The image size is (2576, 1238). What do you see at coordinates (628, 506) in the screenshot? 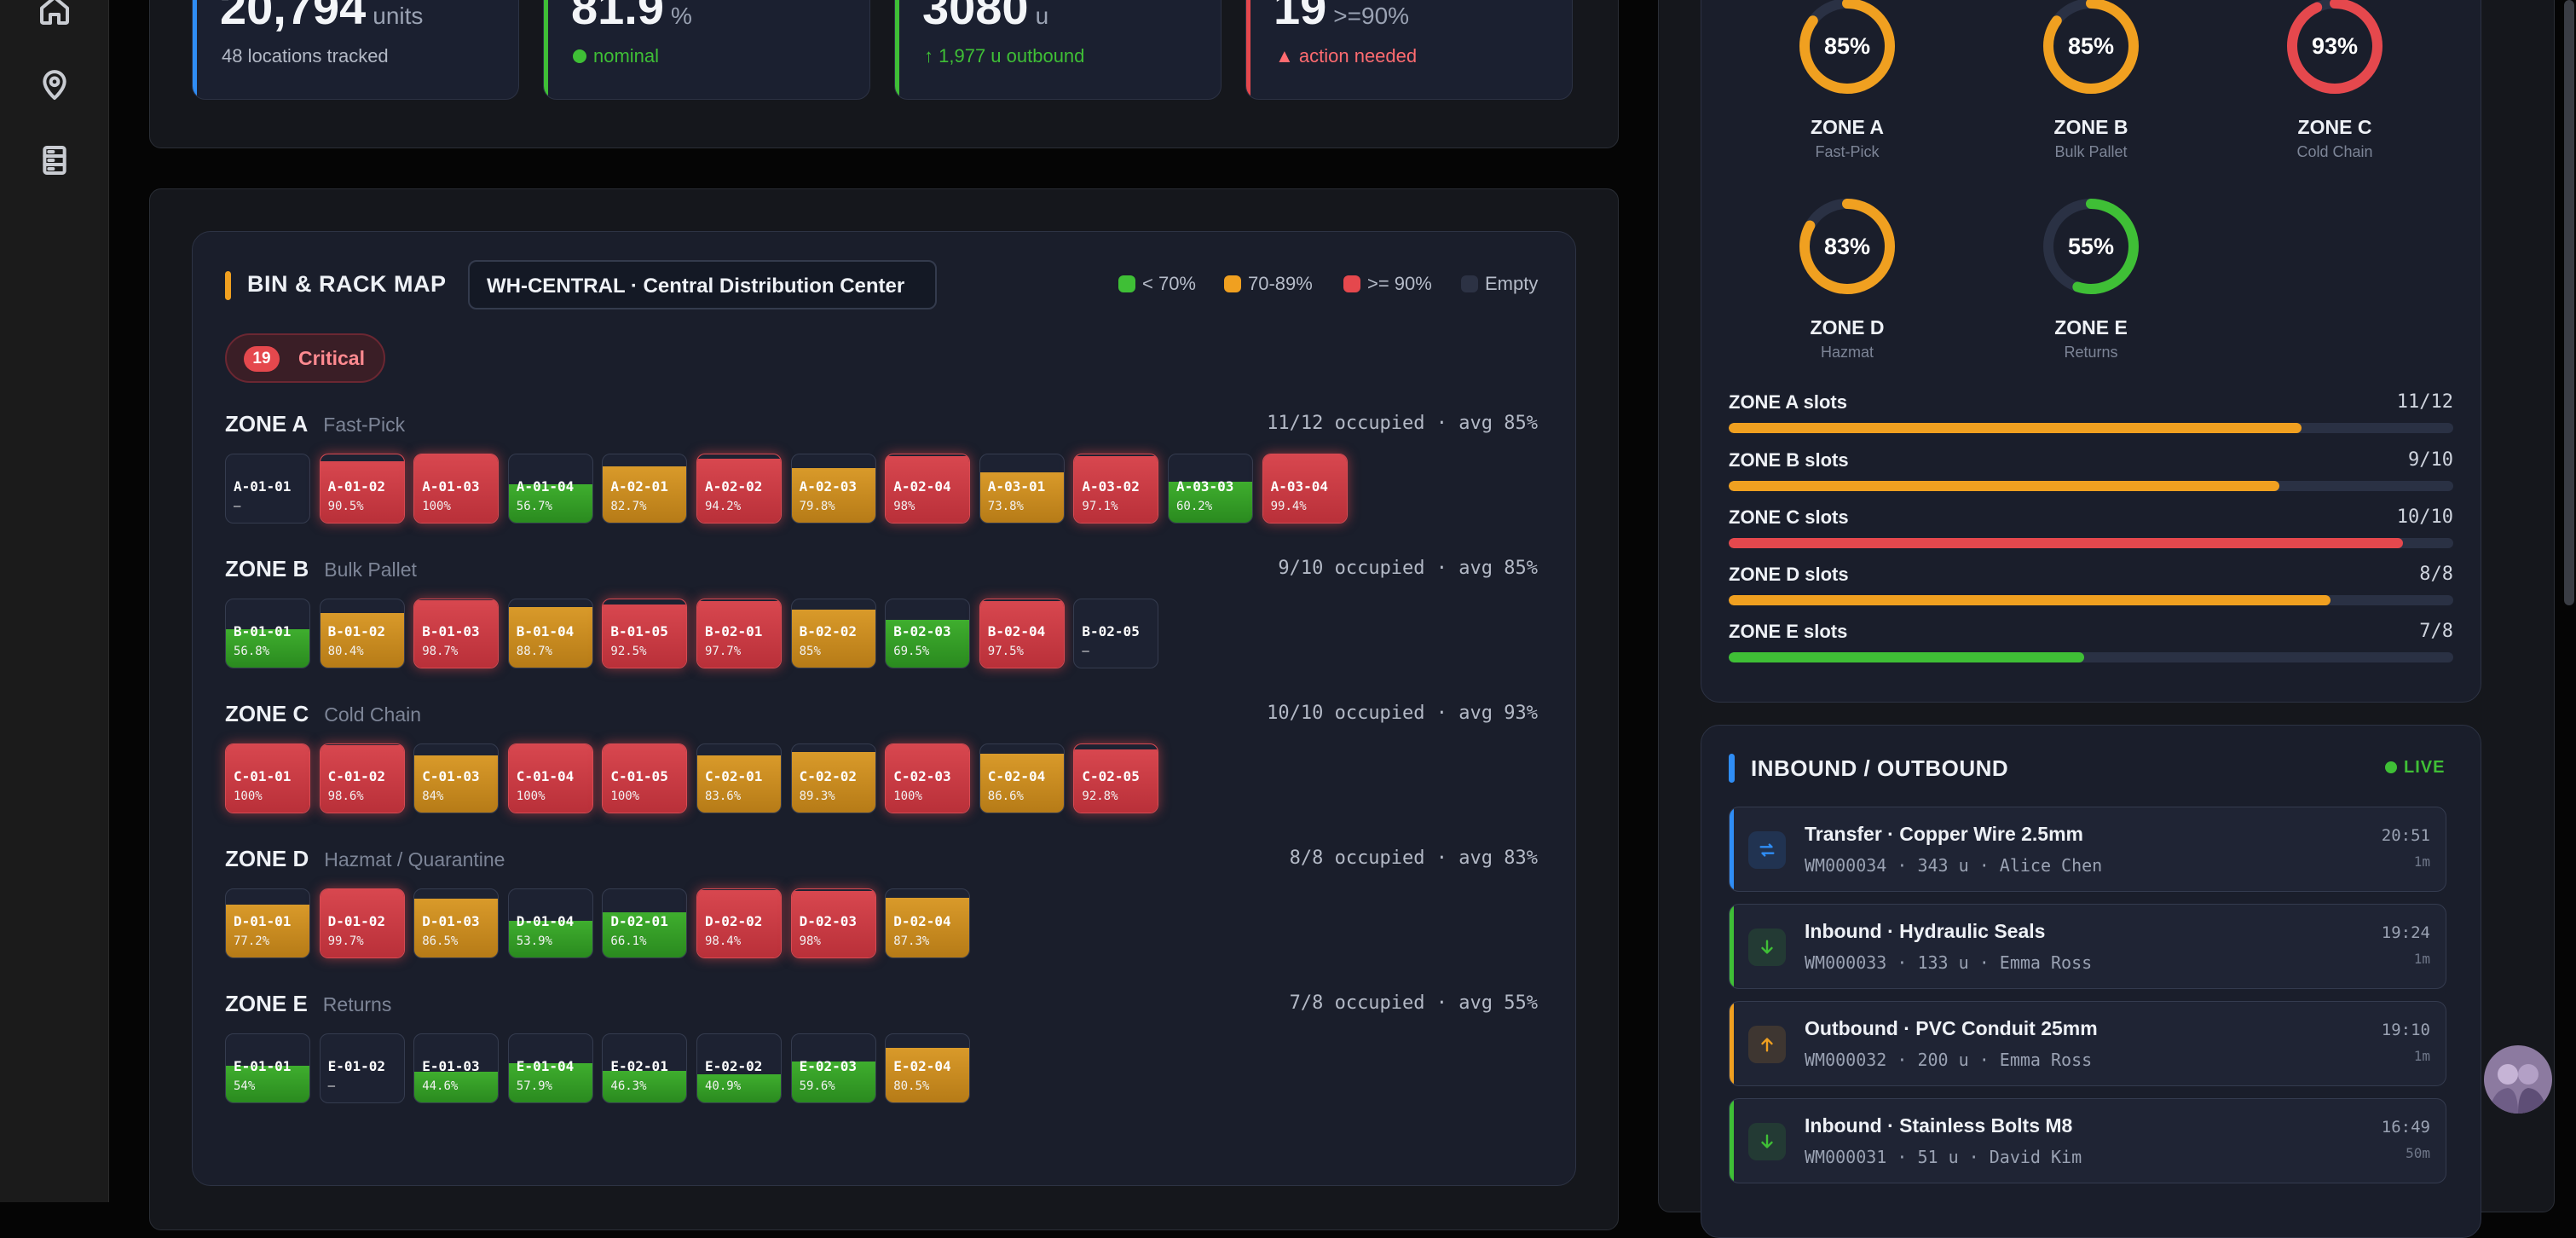
I see `bin-percent: 82.7%` at bounding box center [628, 506].